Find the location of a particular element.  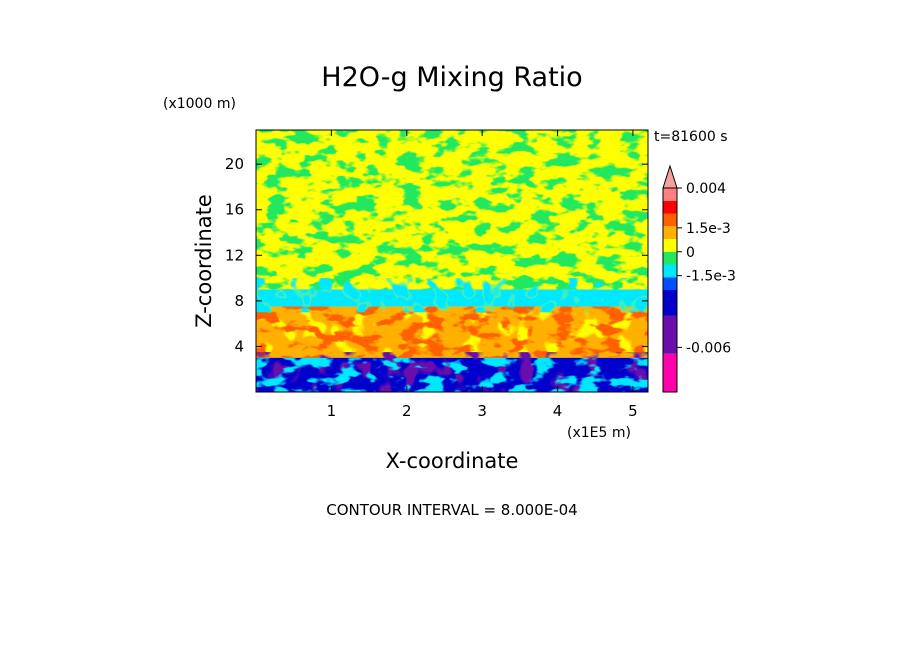

chart-title: H2O-g Mixing Ratio is located at coordinates (451, 77).